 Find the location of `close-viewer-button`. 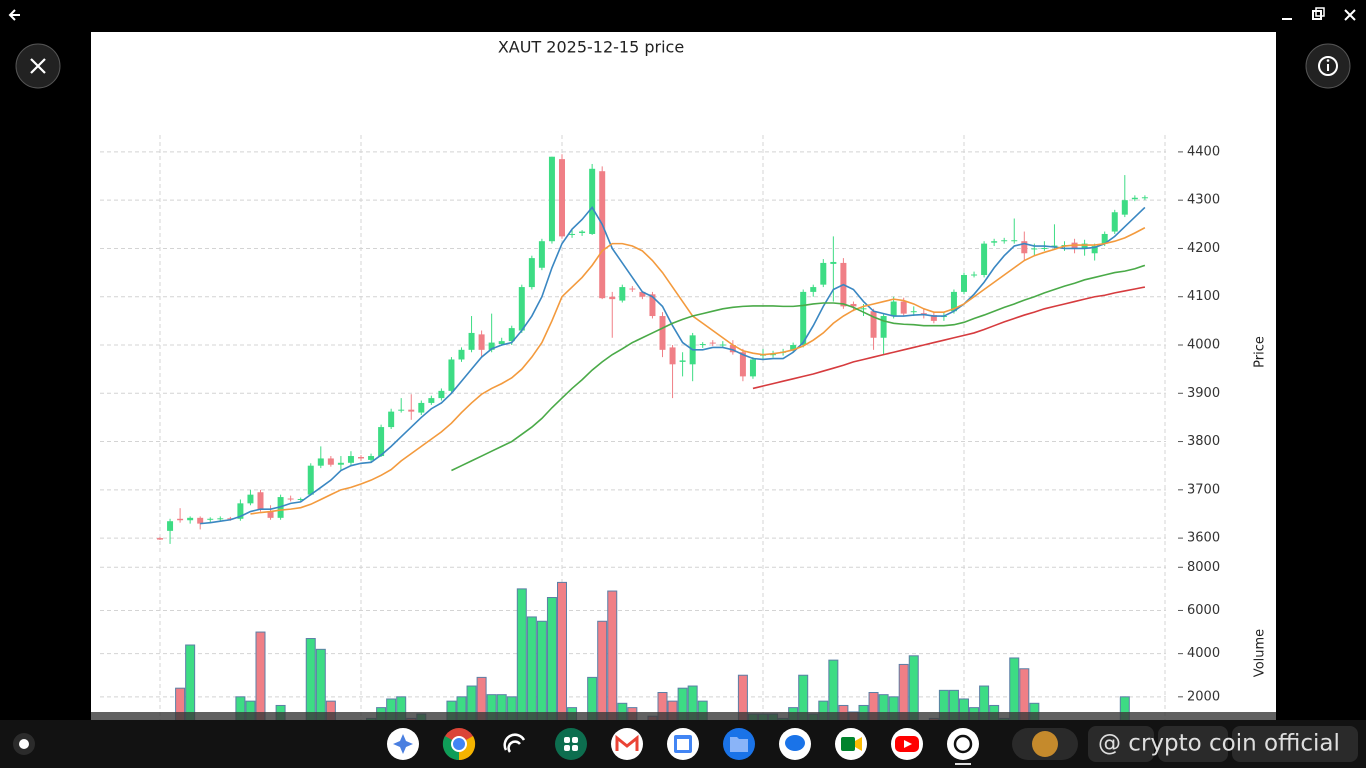

close-viewer-button is located at coordinates (38, 66).